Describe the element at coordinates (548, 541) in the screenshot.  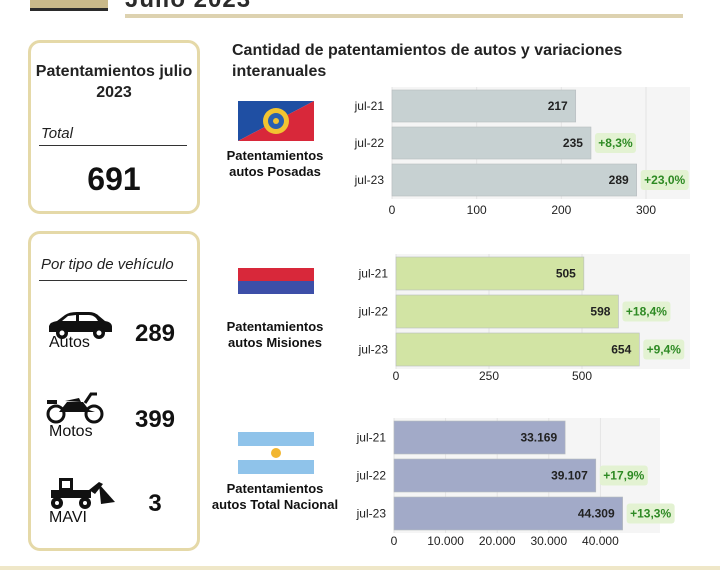
I see `tick-label: 30.000` at that location.